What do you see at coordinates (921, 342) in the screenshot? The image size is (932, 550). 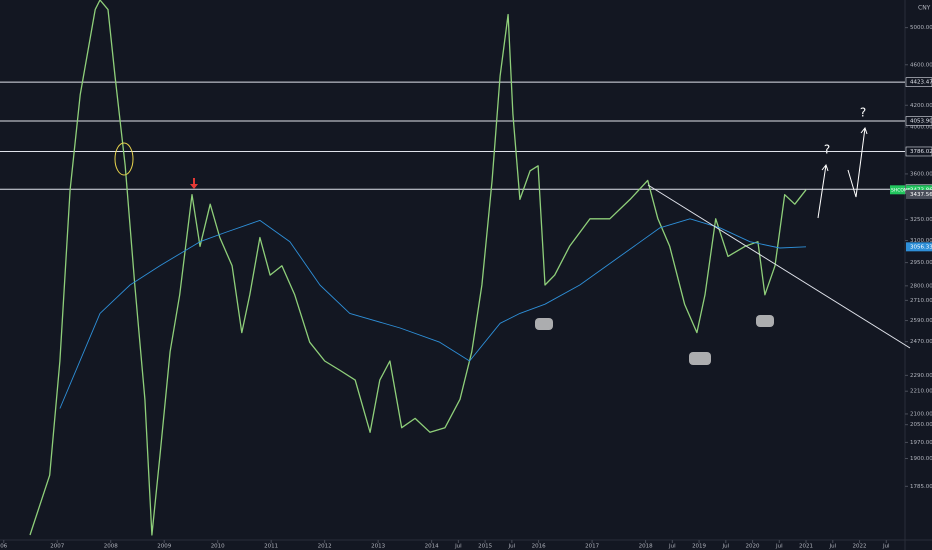 I see `y-tick-label: 2470.000` at bounding box center [921, 342].